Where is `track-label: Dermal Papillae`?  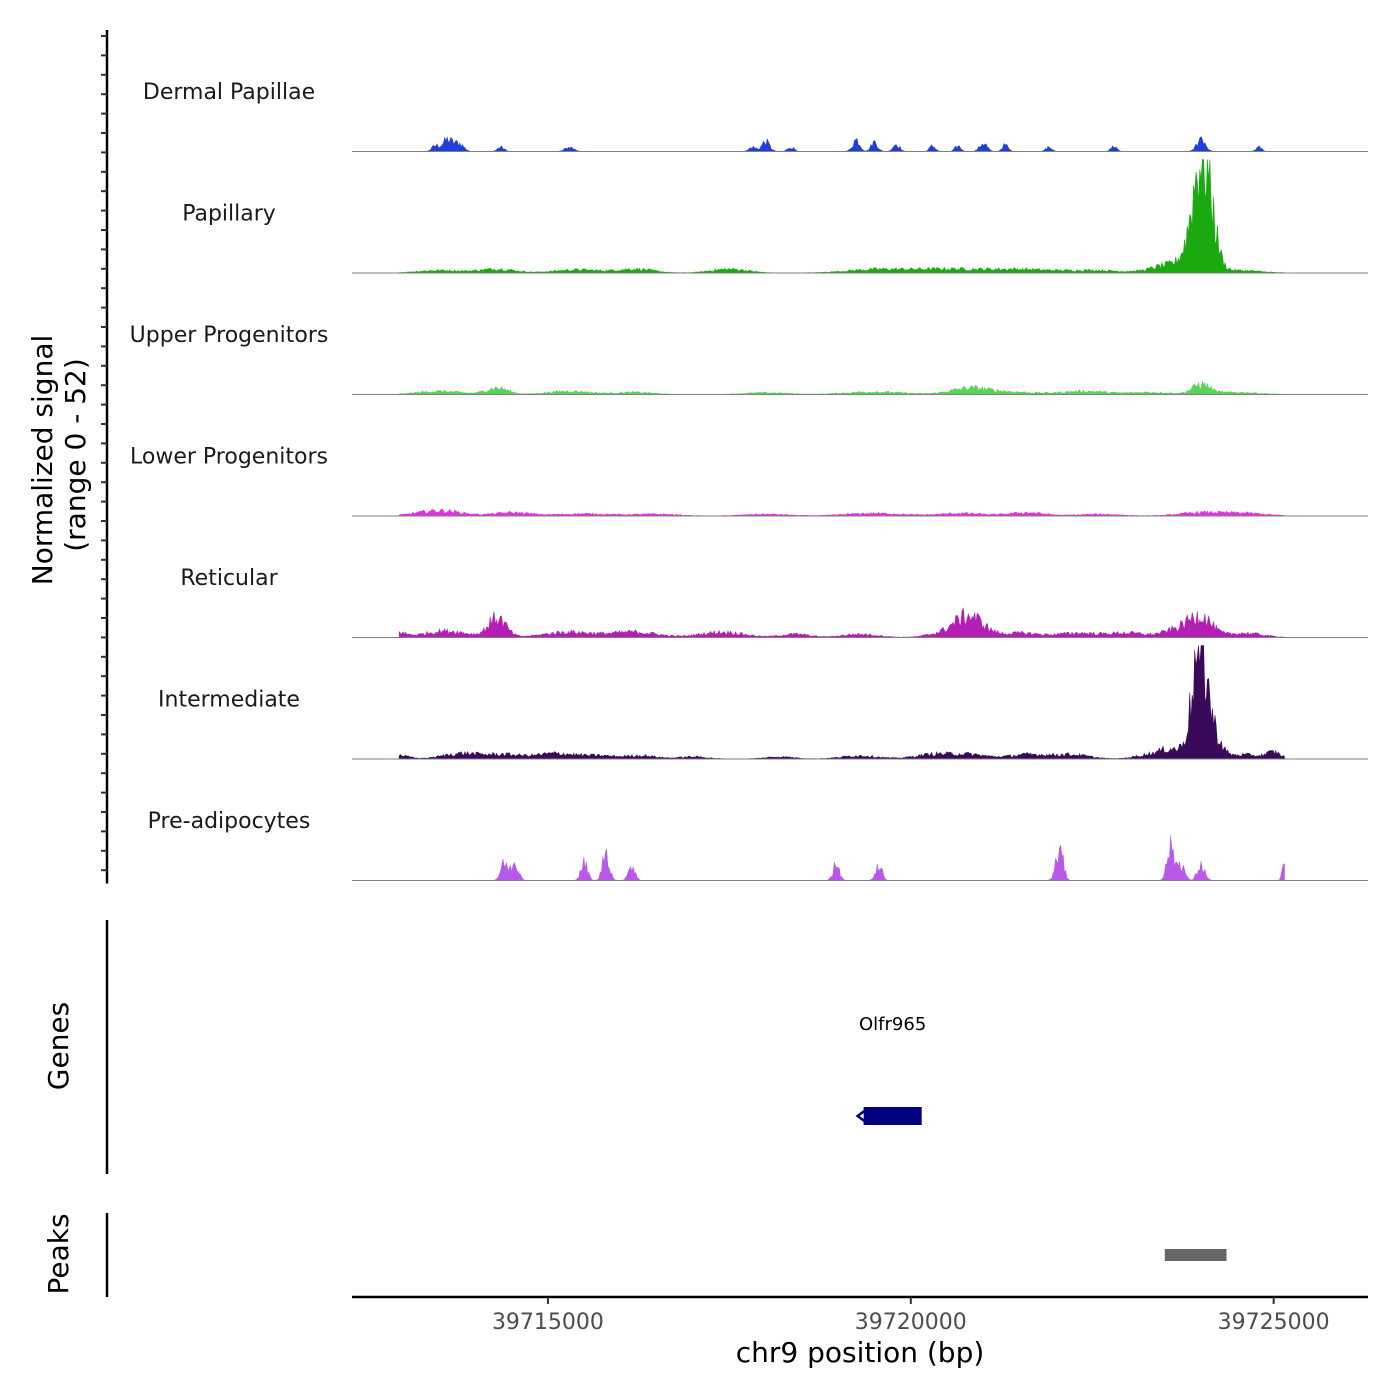 track-label: Dermal Papillae is located at coordinates (229, 92).